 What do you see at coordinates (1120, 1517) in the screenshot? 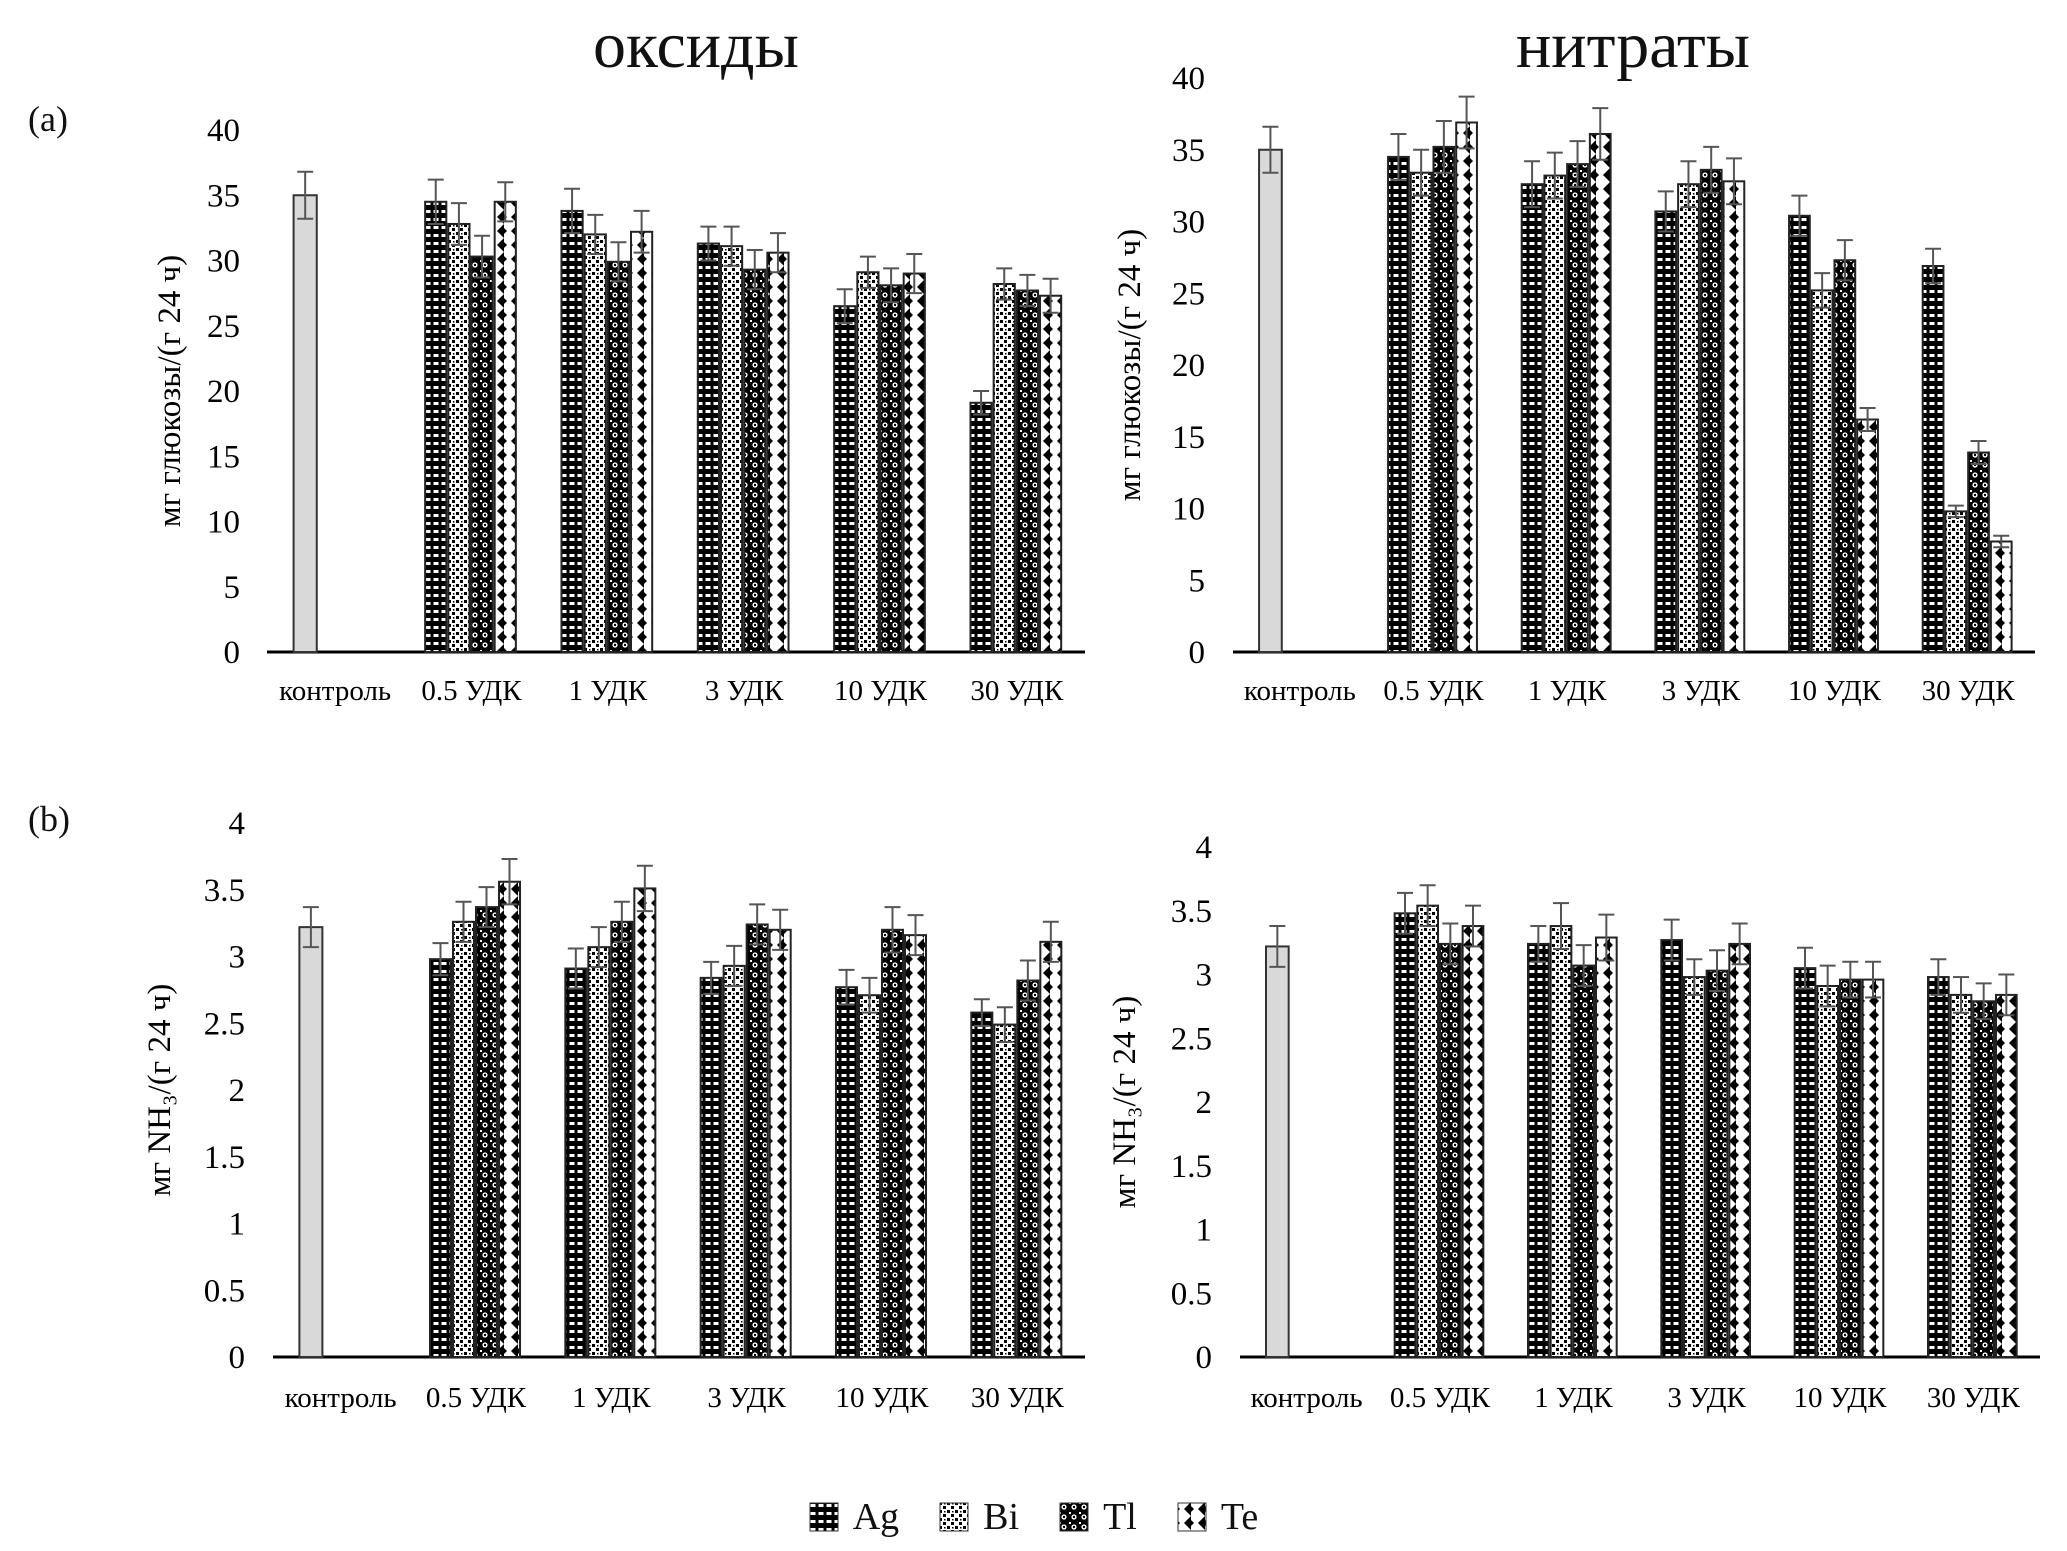
I see `legend-label: Tl` at bounding box center [1120, 1517].